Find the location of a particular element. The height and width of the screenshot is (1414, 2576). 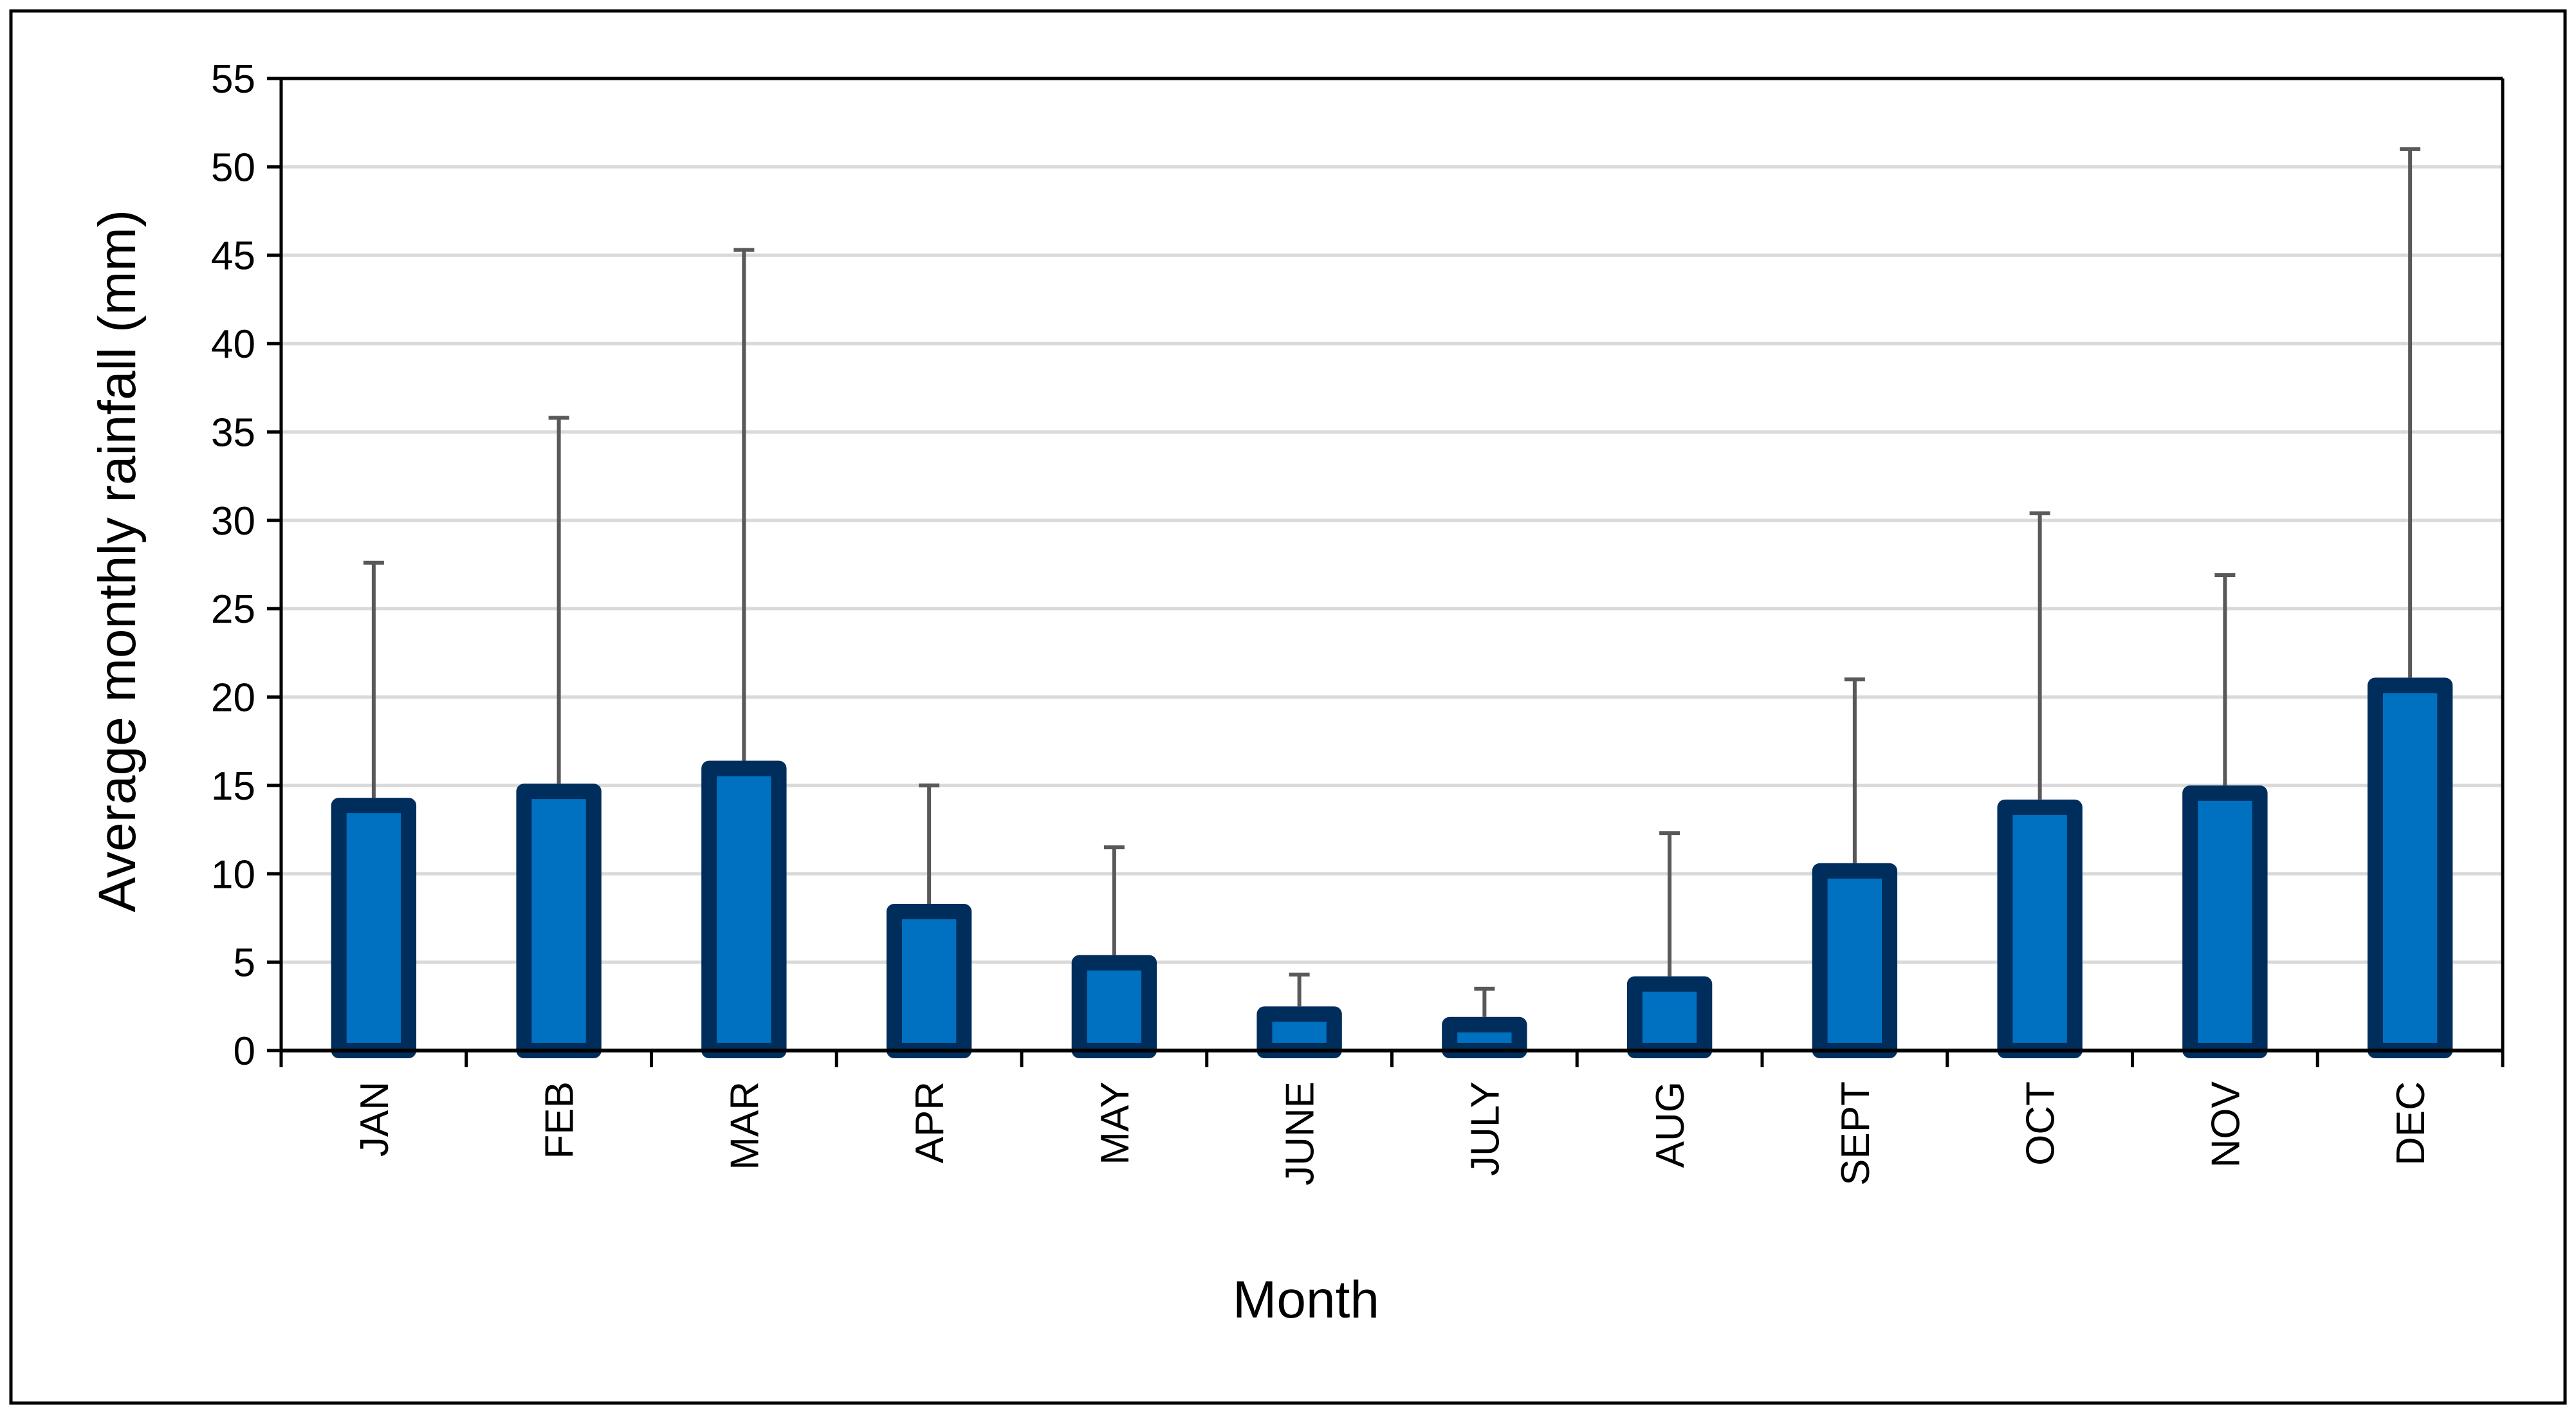

y-tick-label: 0 is located at coordinates (244, 1051).